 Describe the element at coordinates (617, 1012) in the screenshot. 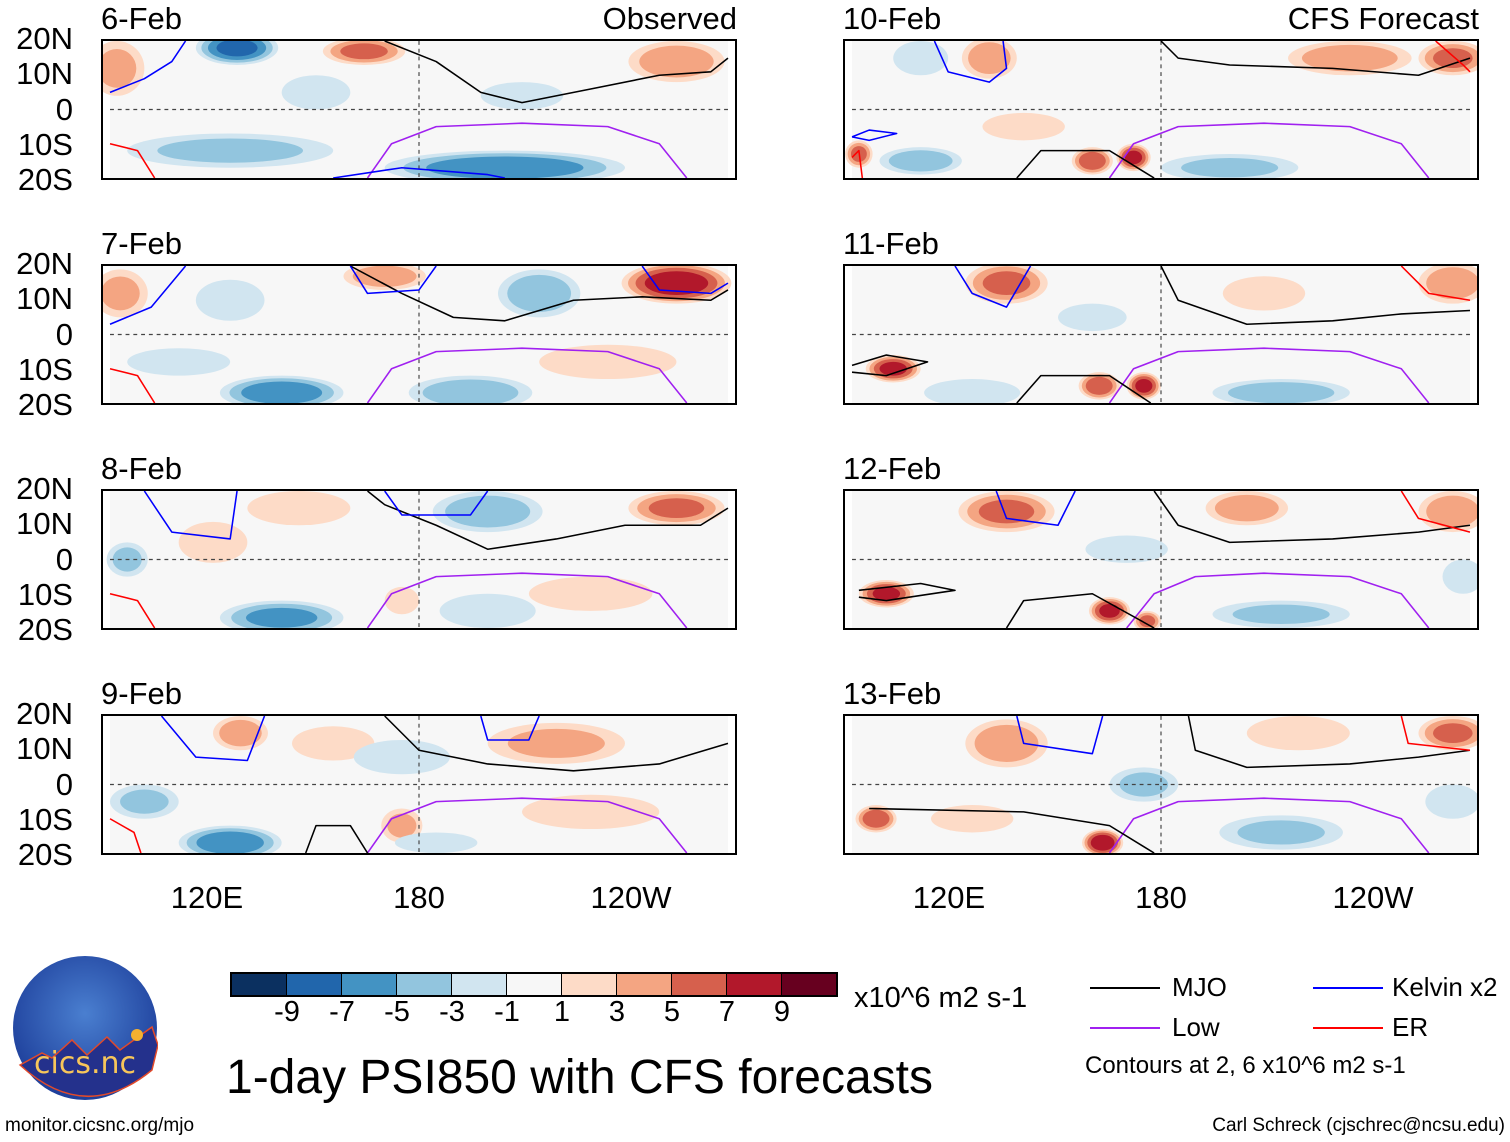

I see `colorbar-tick-label: 3` at that location.